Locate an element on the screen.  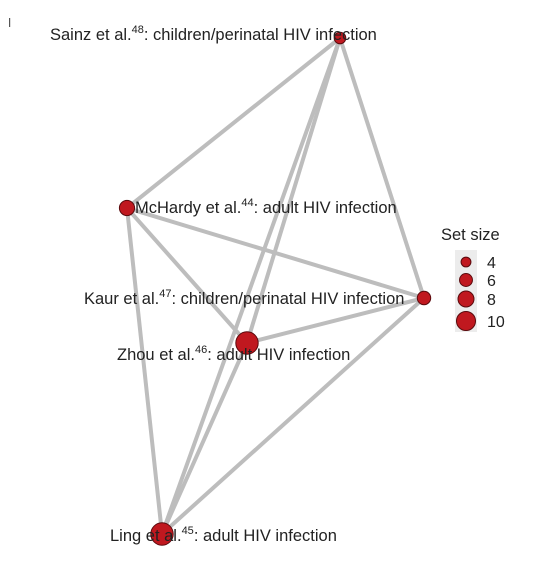
node-kaur is located at coordinates (424, 298).